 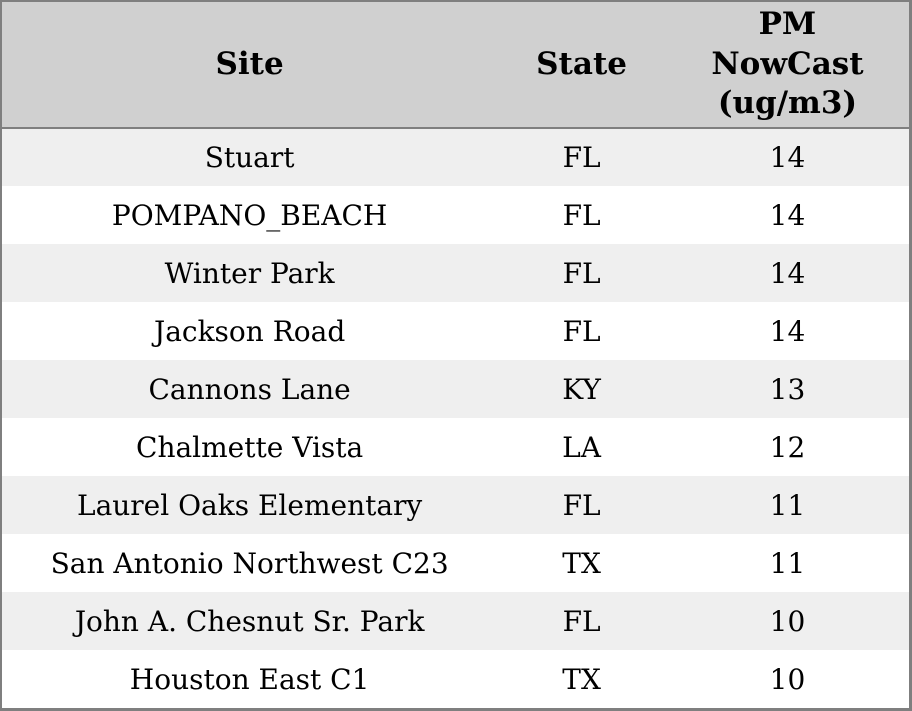 I want to click on site-cell: Cannons Lane, so click(x=249, y=389).